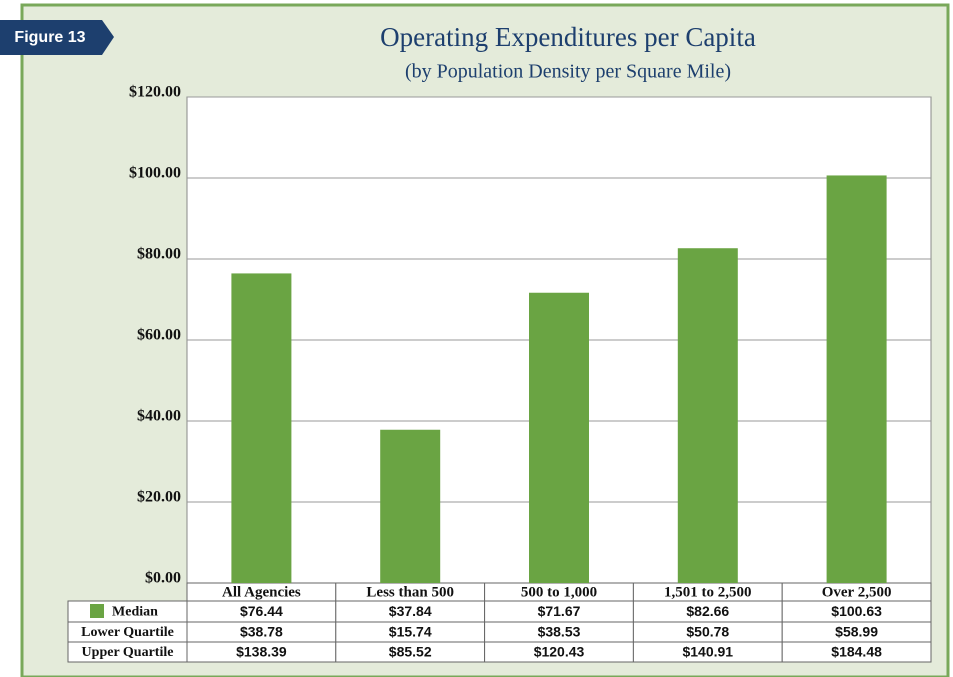  What do you see at coordinates (559, 611) in the screenshot?
I see `data-label: $71.67` at bounding box center [559, 611].